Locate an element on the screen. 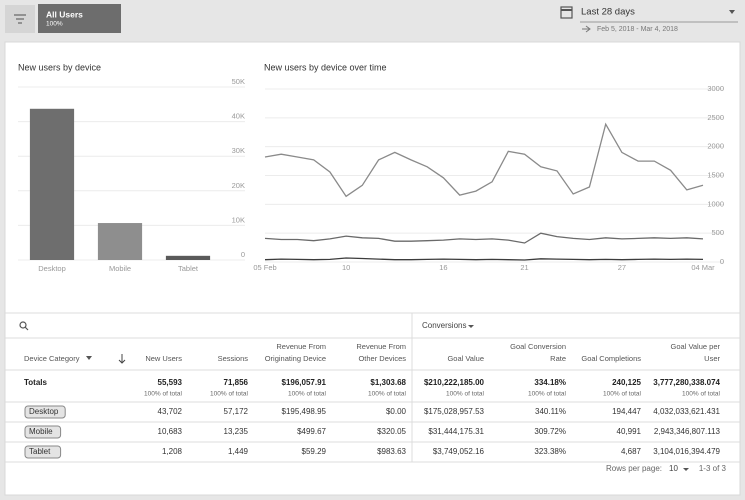 Image resolution: width=745 pixels, height=500 pixels. y-tick-label: 3000 is located at coordinates (715, 88).